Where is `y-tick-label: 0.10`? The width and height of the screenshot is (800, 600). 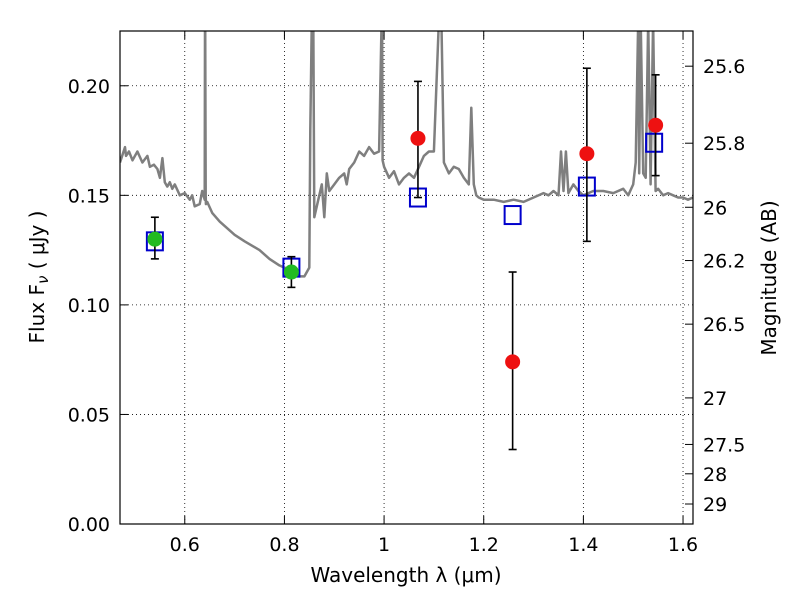
y-tick-label: 0.10 is located at coordinates (89, 306).